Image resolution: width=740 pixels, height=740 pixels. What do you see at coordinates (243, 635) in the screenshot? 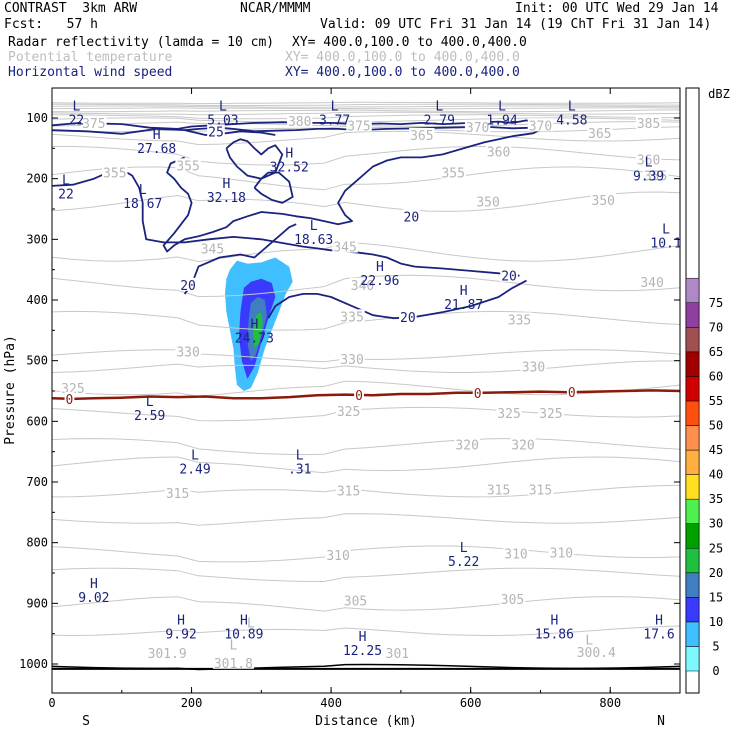
I see `wind-extremum-value: 10.89` at bounding box center [243, 635].